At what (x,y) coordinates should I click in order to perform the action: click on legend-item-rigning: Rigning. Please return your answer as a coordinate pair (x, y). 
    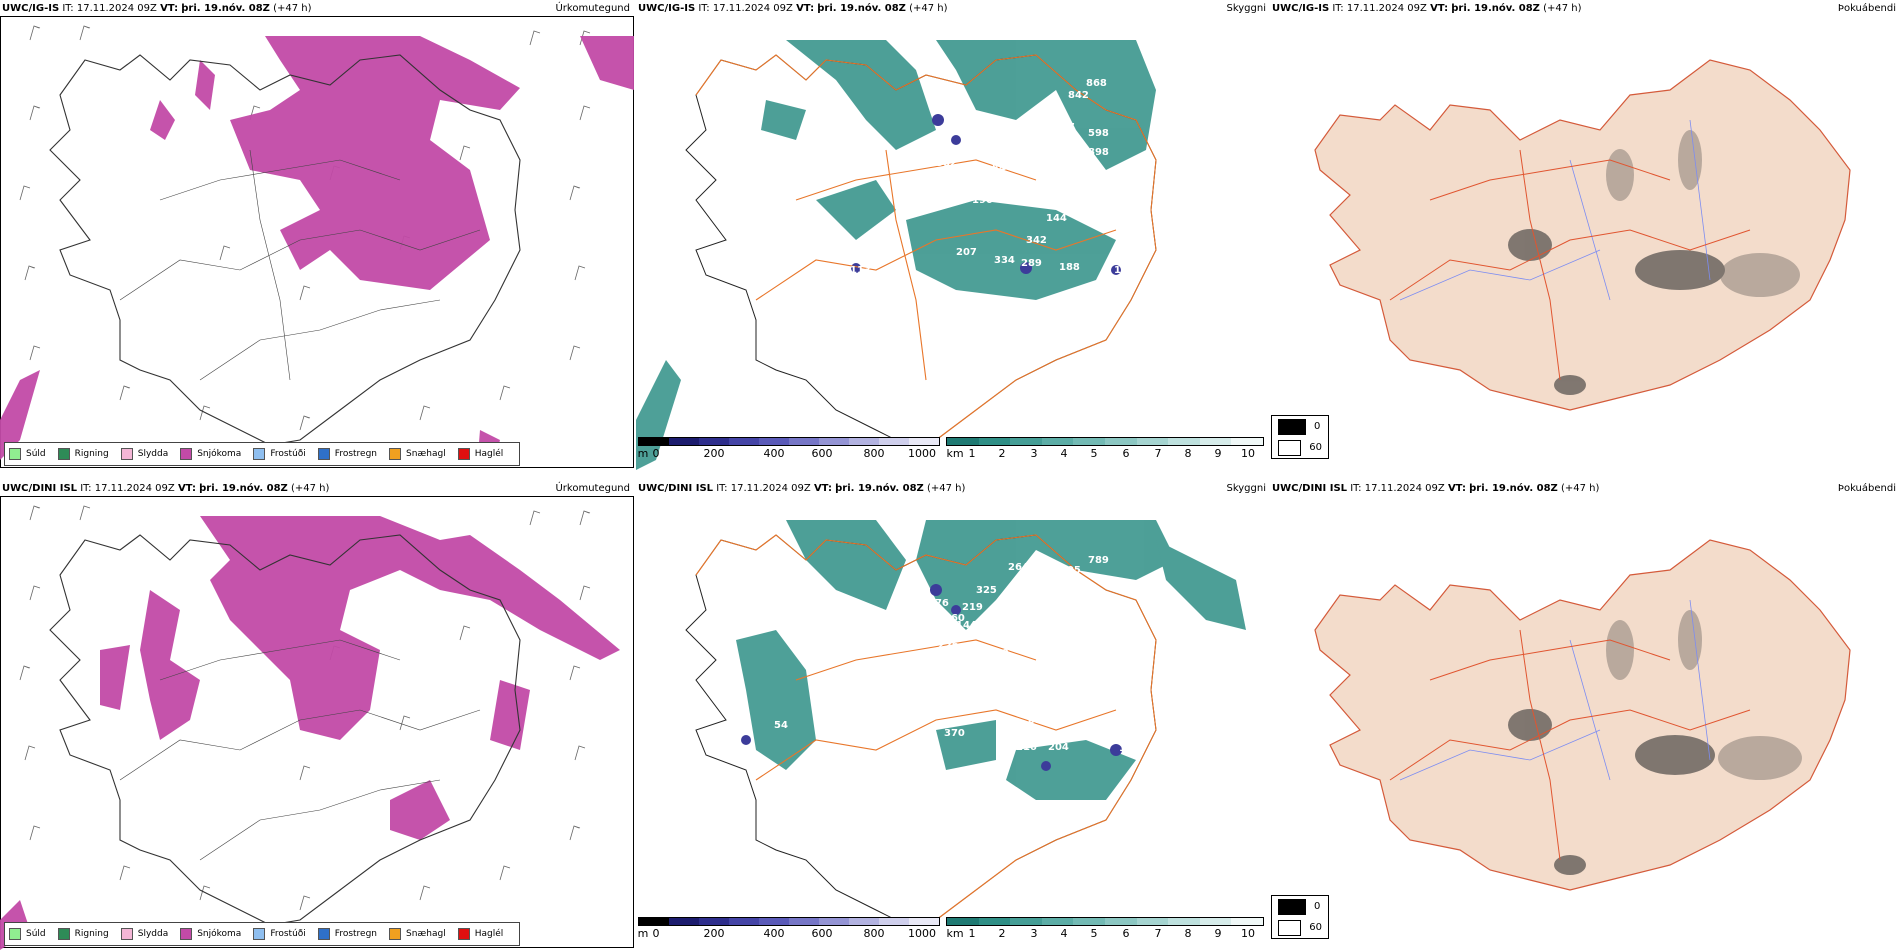
    Looking at the image, I should click on (83, 454).